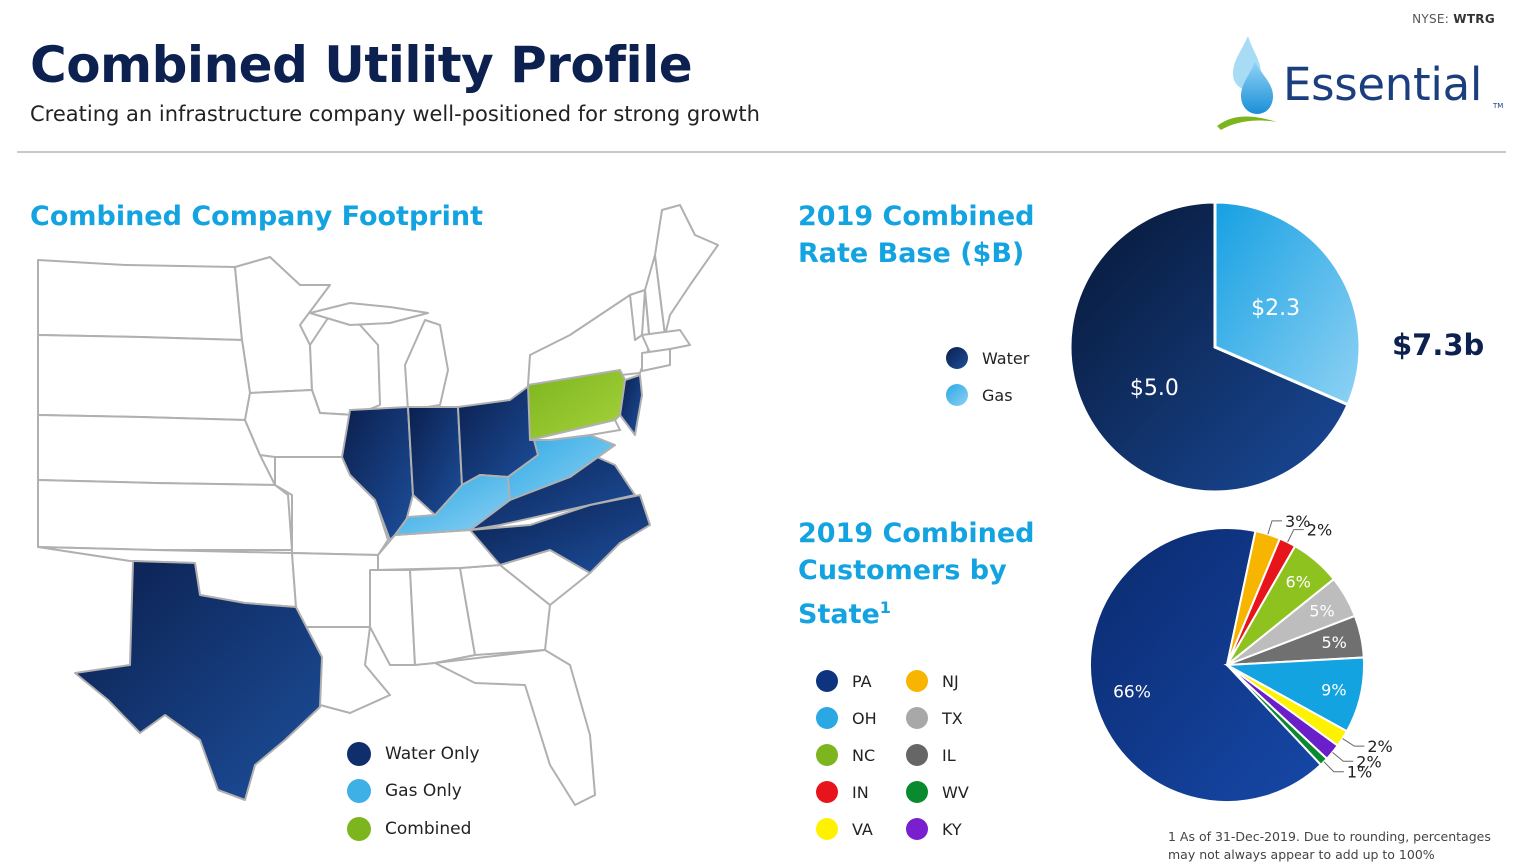 The width and height of the screenshot is (1521, 868). What do you see at coordinates (140, 300) in the screenshot?
I see `state-nd` at bounding box center [140, 300].